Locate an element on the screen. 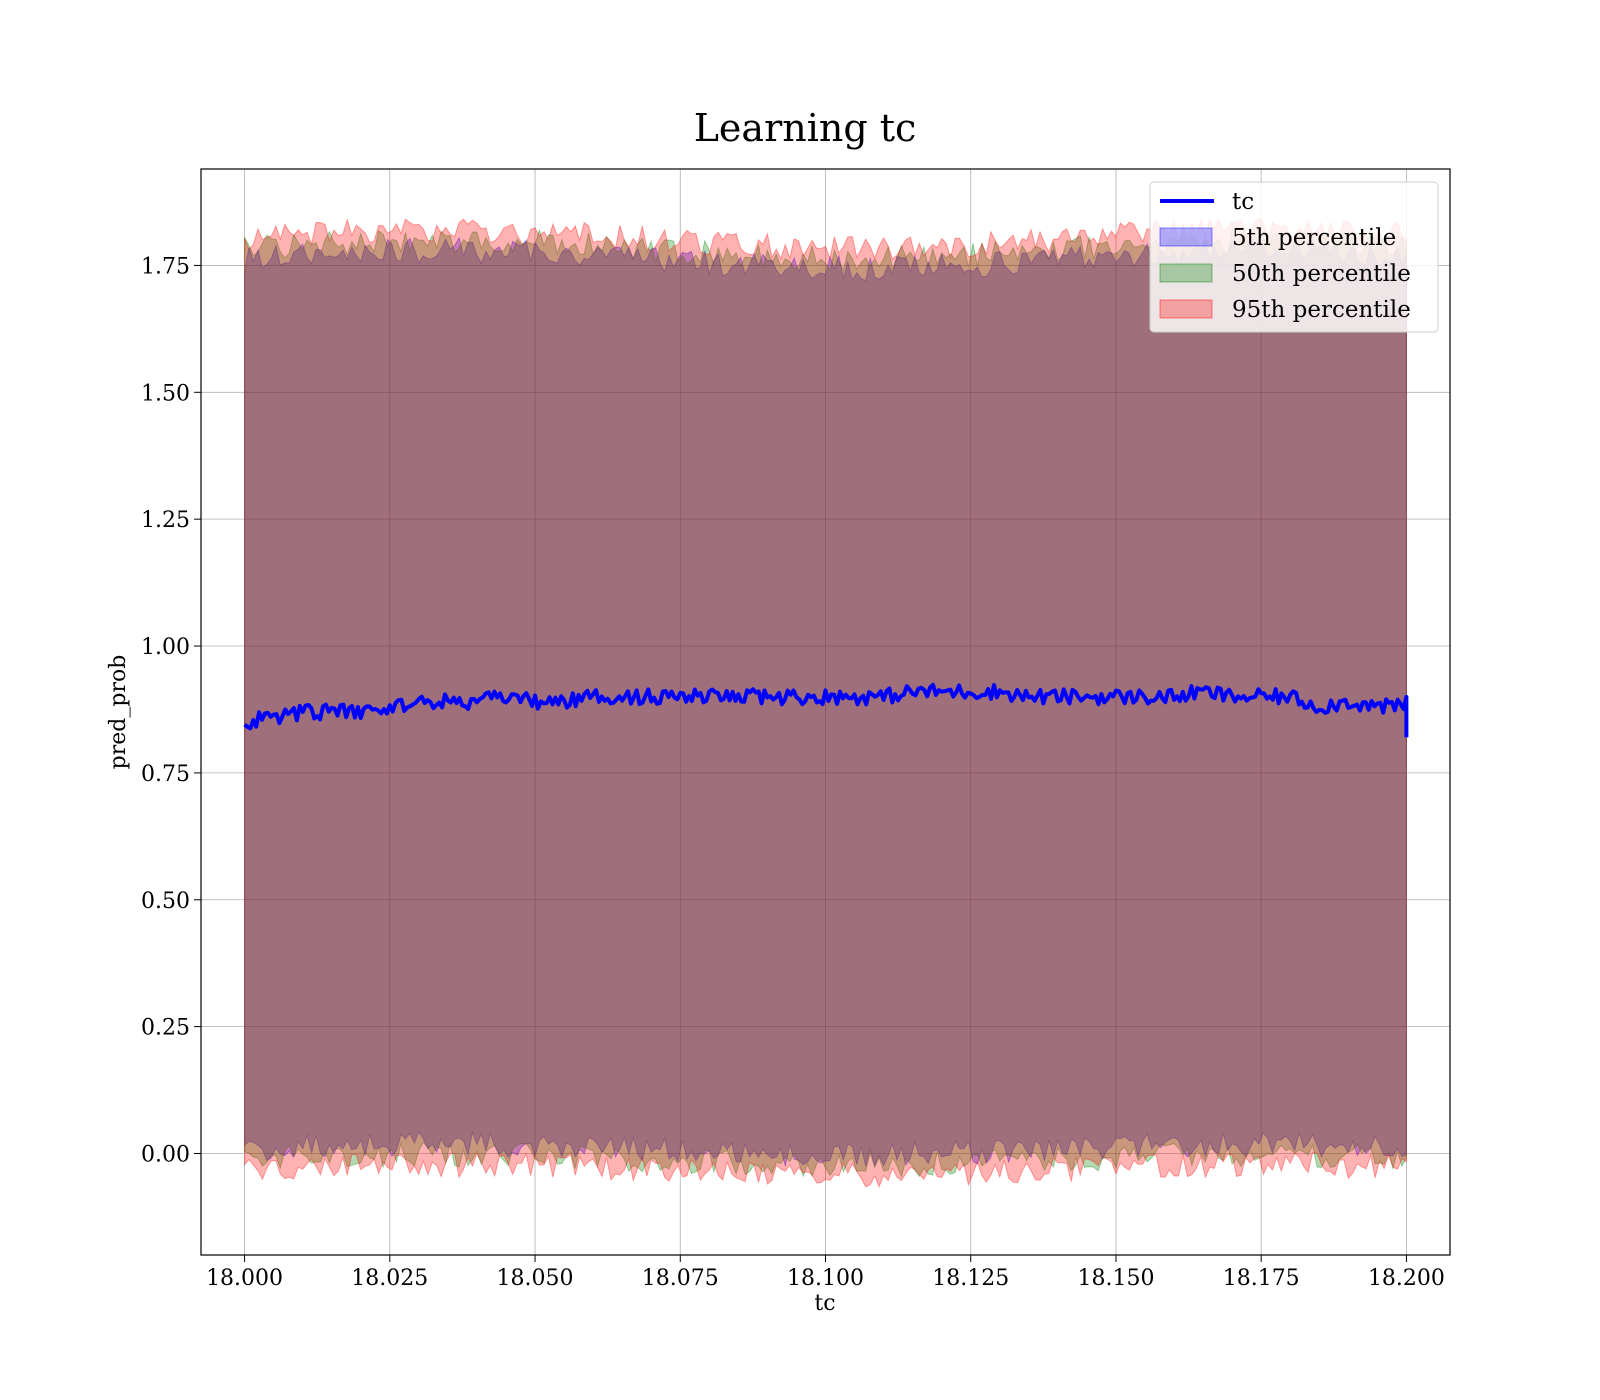  legend-label-95th: 95th percentile is located at coordinates (1321, 310).